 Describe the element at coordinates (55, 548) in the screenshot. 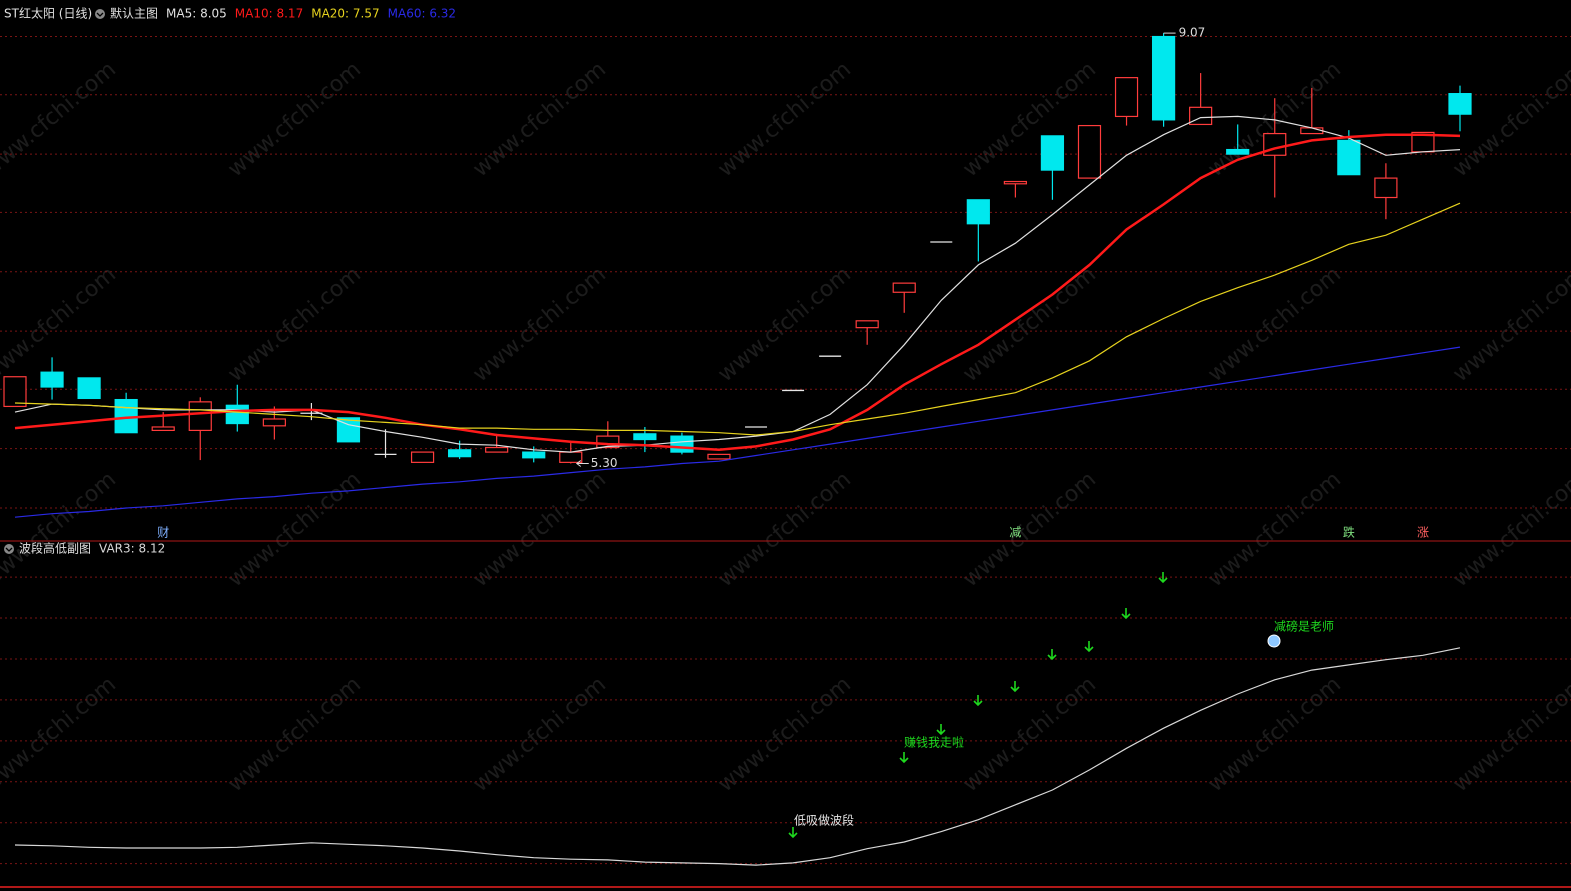

I see `subchart-title: 波段高低副图` at that location.